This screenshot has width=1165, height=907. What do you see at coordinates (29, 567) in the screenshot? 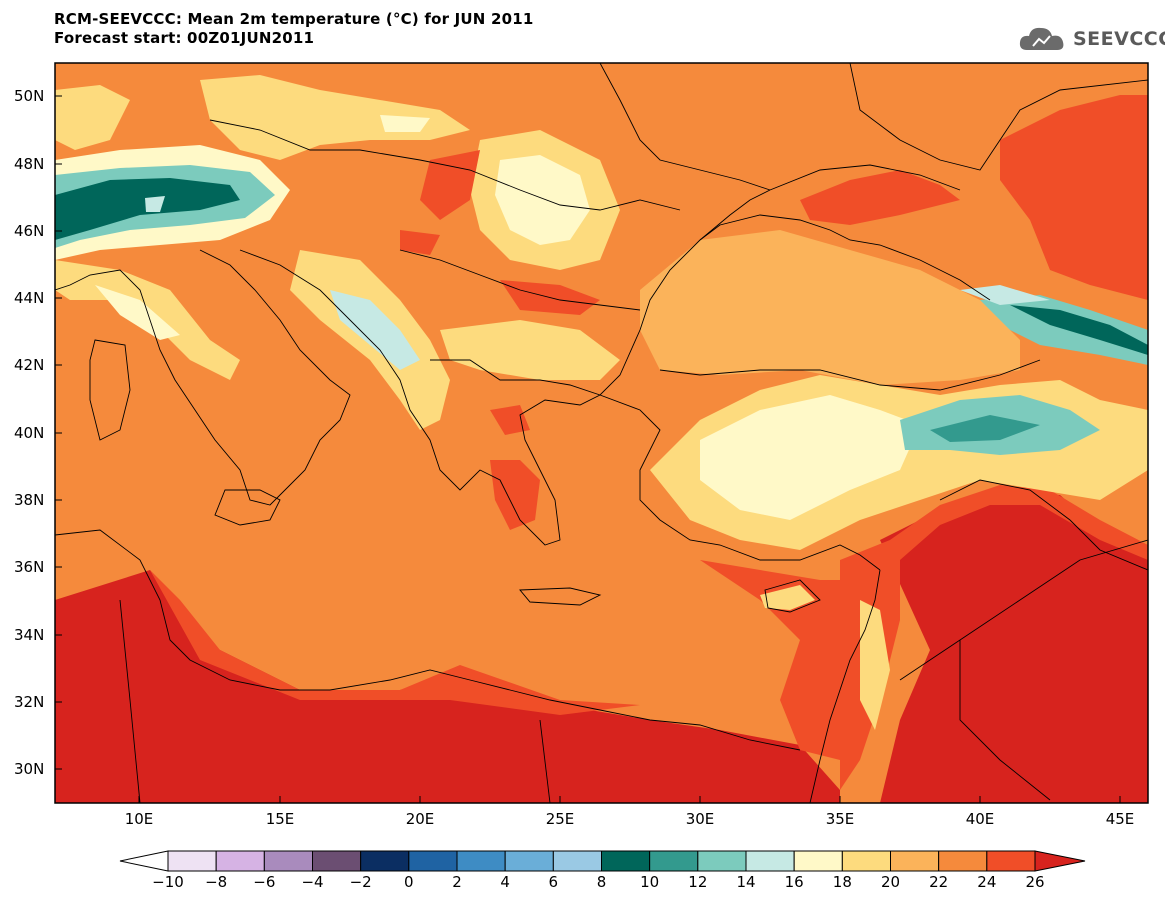
I see `lat-label: 36N` at bounding box center [29, 567].